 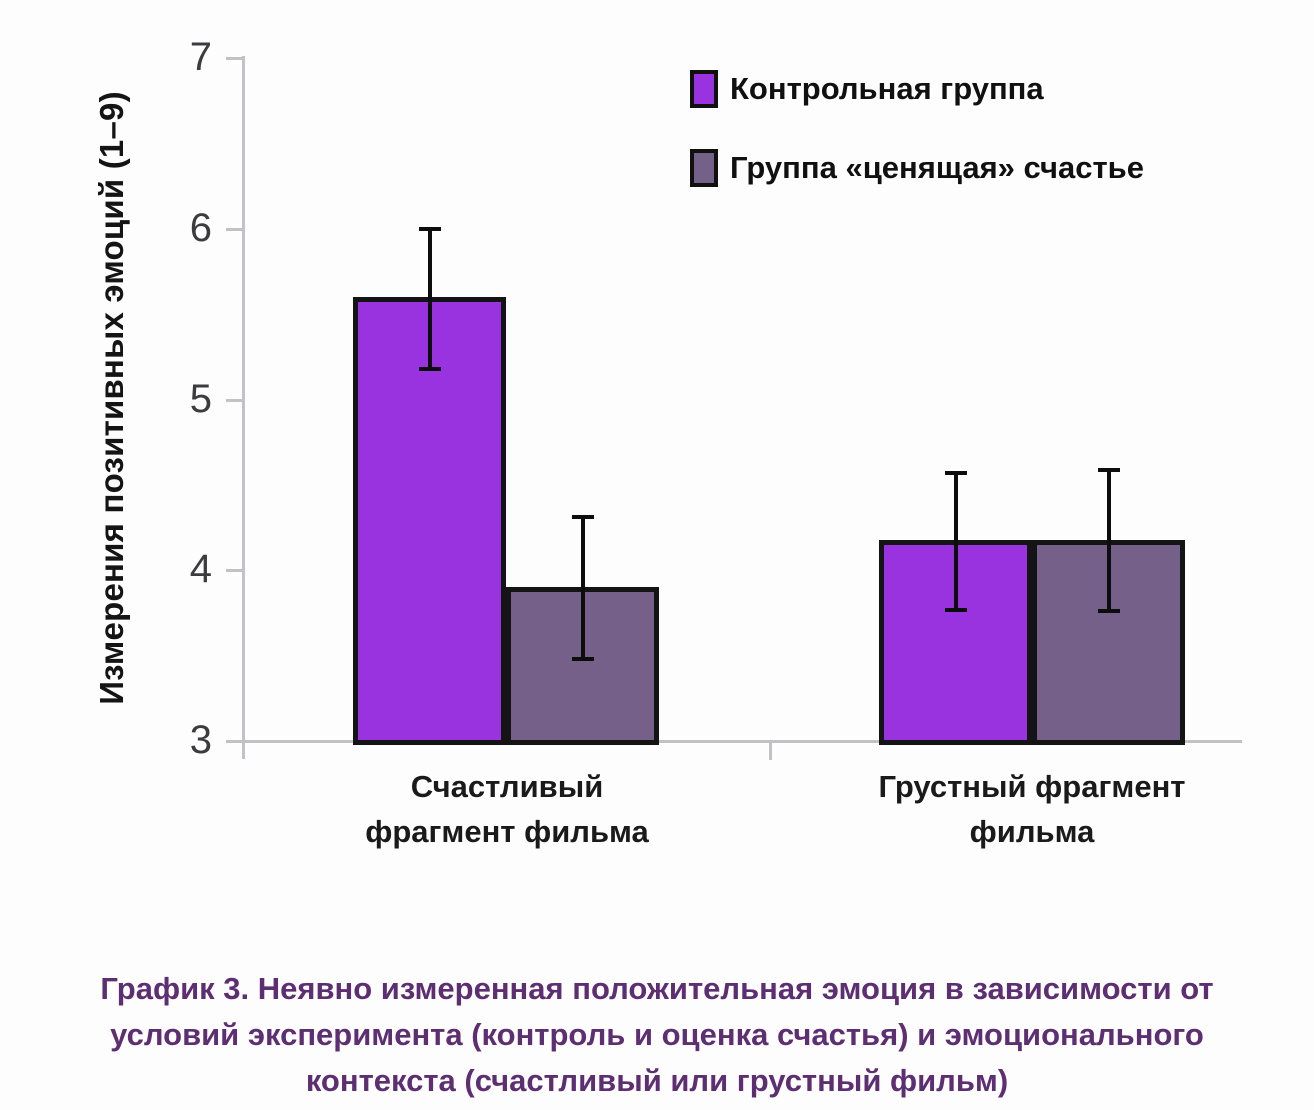 What do you see at coordinates (507, 786) in the screenshot?
I see `x-category-label-happy-film-line1: Счастливый` at bounding box center [507, 786].